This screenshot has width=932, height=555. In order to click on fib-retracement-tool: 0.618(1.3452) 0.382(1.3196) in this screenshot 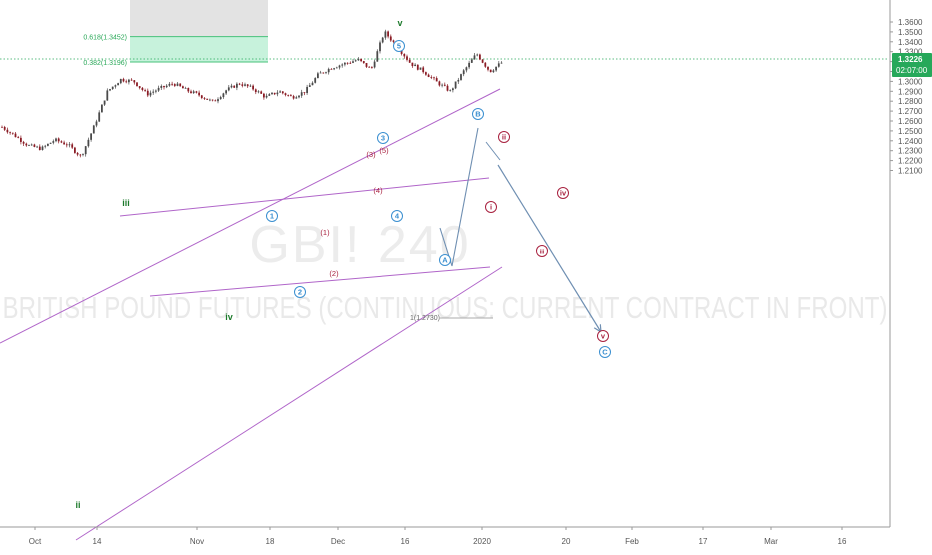, I will do `click(443, 33)`.